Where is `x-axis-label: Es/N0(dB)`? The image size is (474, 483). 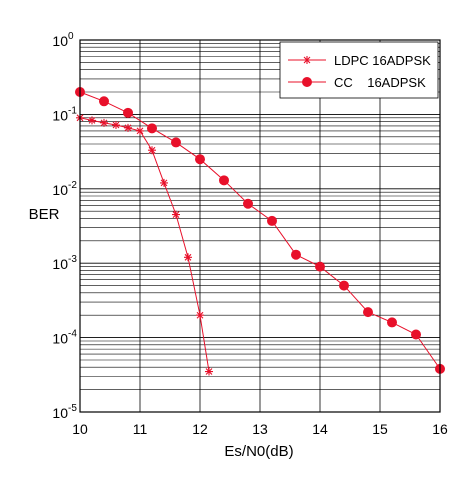 x-axis-label: Es/N0(dB) is located at coordinates (258, 451).